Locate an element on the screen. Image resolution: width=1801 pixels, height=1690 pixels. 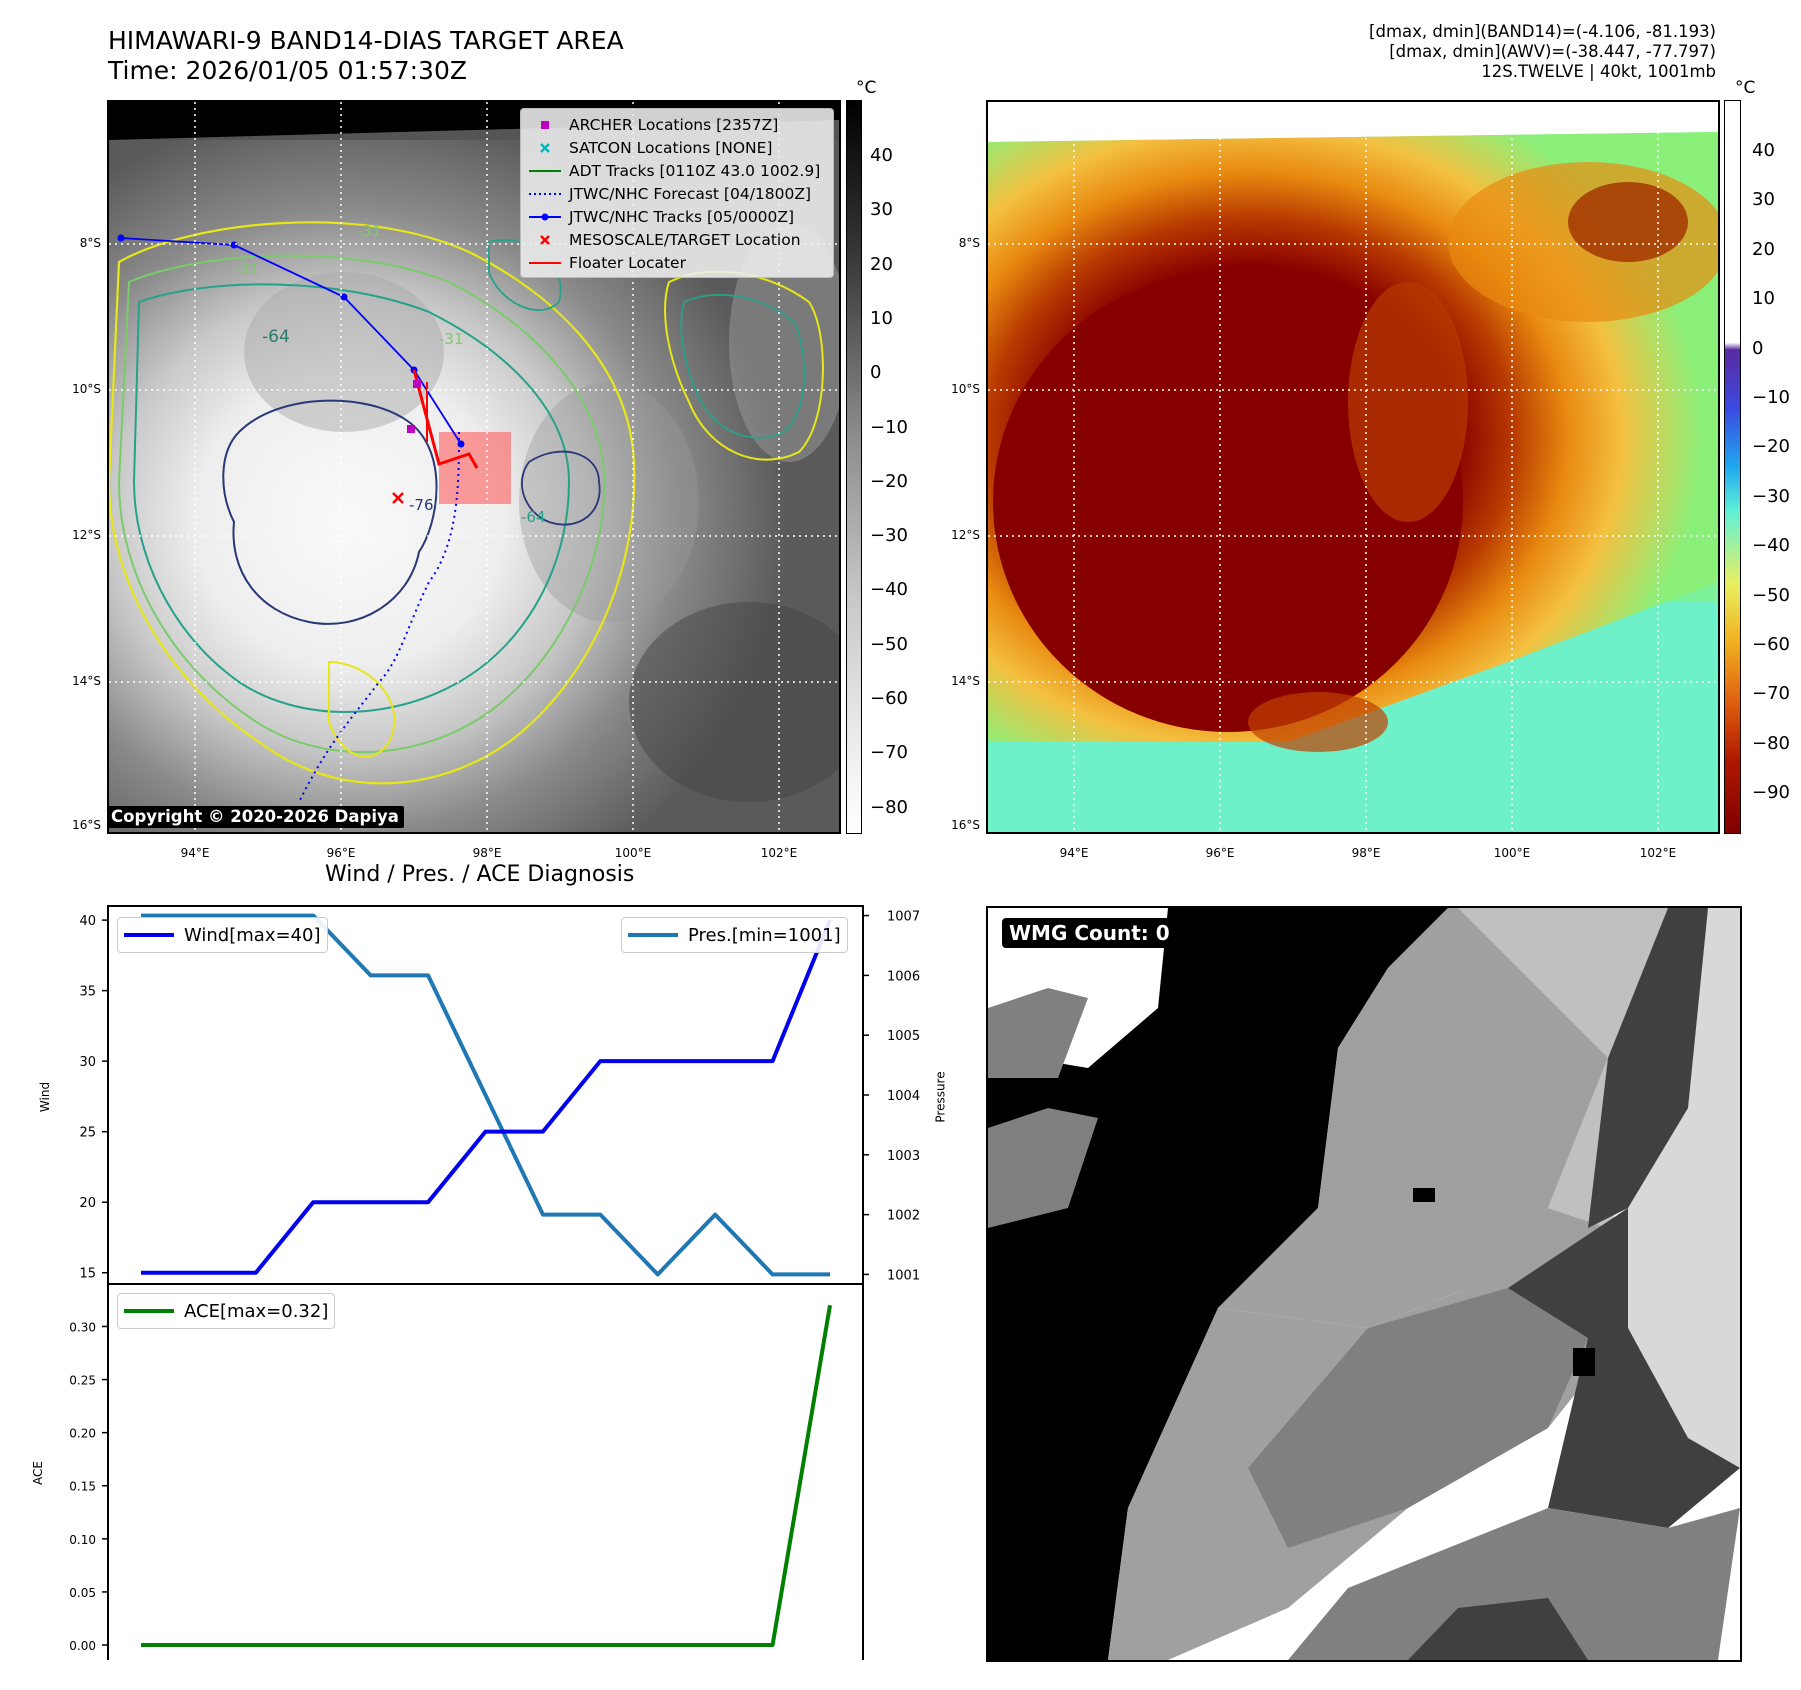
ace-tick-label: 0.15 is located at coordinates (82, 1487).